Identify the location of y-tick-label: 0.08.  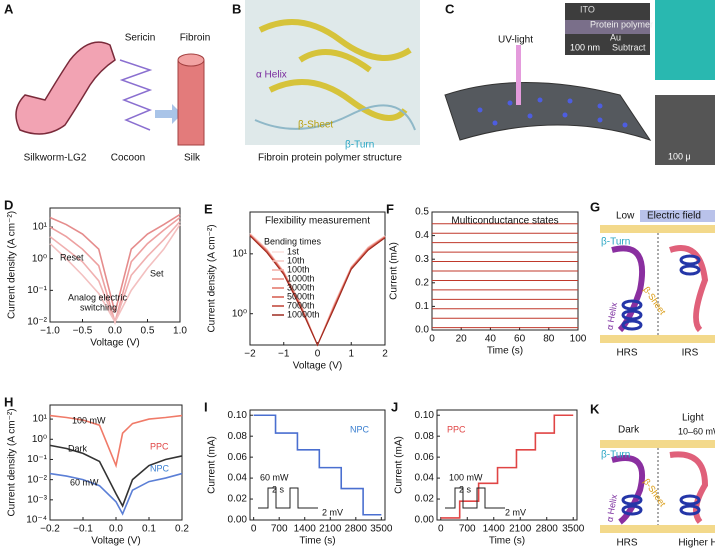
(238, 436).